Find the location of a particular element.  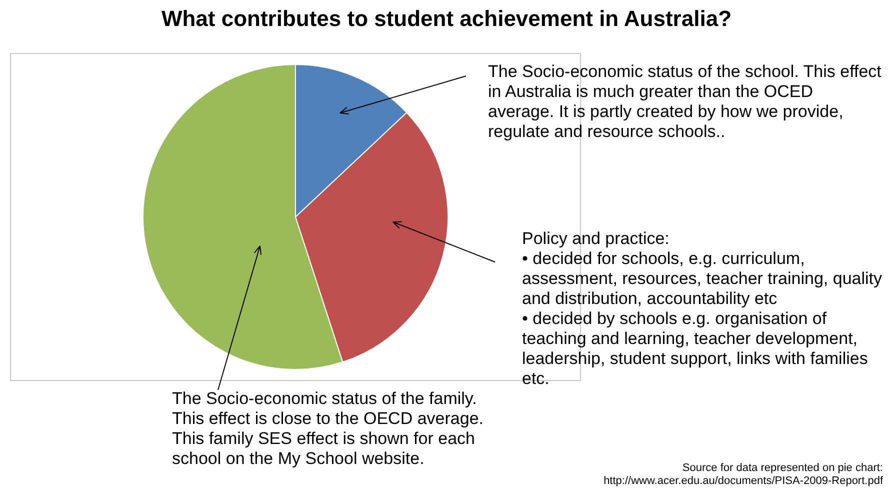

text: The Socio-economic status of the family. This effect is close to the OECD average. This family SES effect is shown for each school on the My School website. is located at coordinates (328, 429).